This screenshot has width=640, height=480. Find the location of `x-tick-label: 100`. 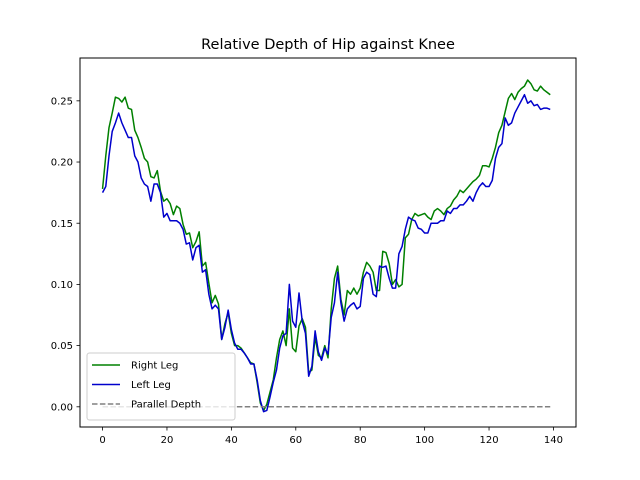

x-tick-label: 100 is located at coordinates (424, 440).